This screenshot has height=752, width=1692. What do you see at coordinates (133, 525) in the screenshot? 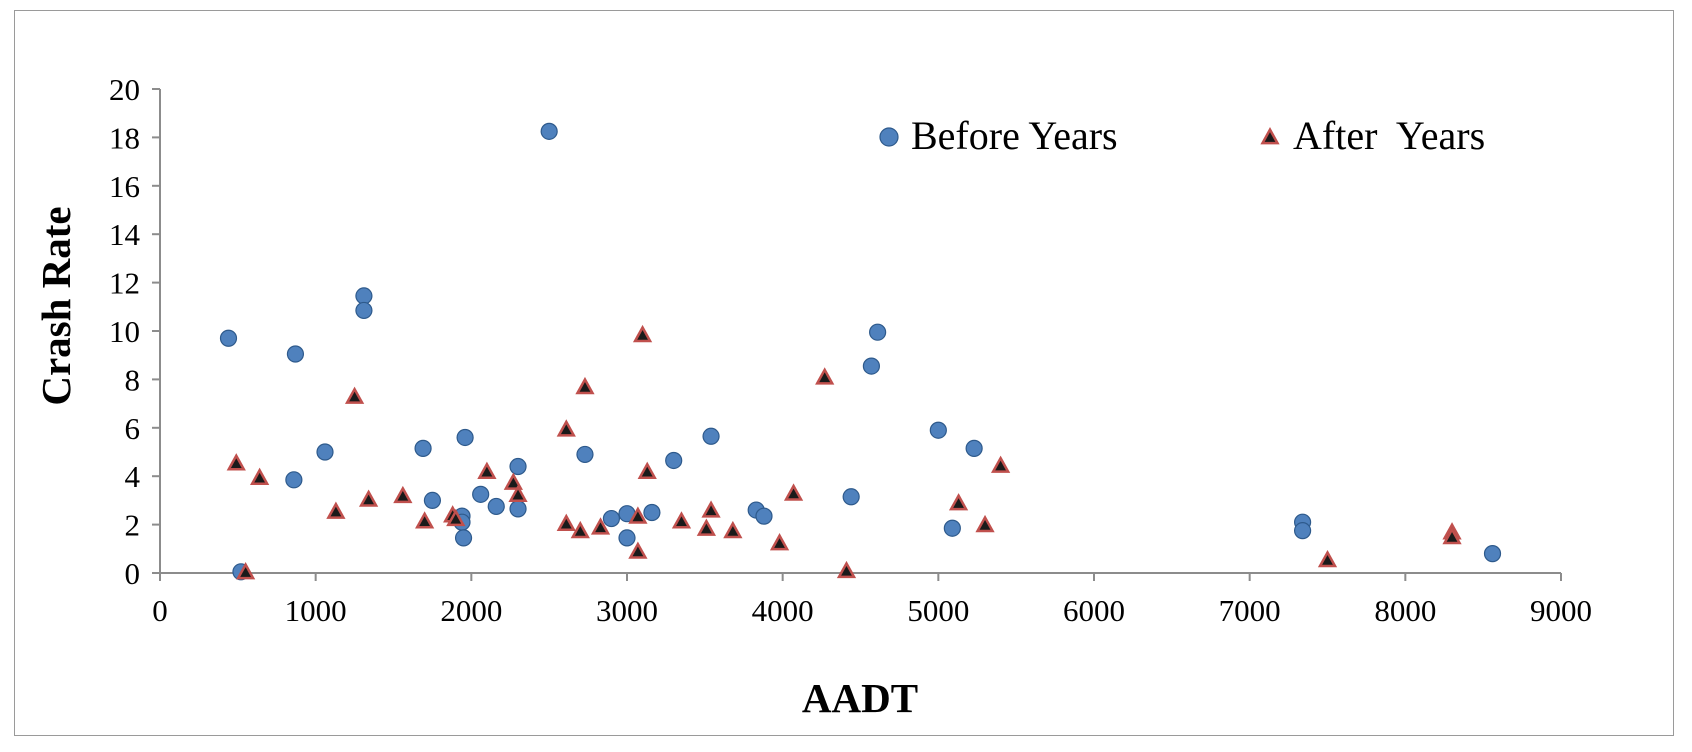
I see `y-tick-label: 2` at bounding box center [133, 525].